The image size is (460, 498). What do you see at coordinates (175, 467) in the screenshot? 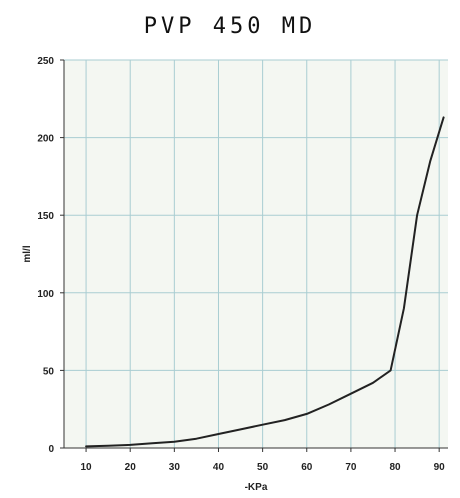
I see `x-tick-label: 30` at bounding box center [175, 467].